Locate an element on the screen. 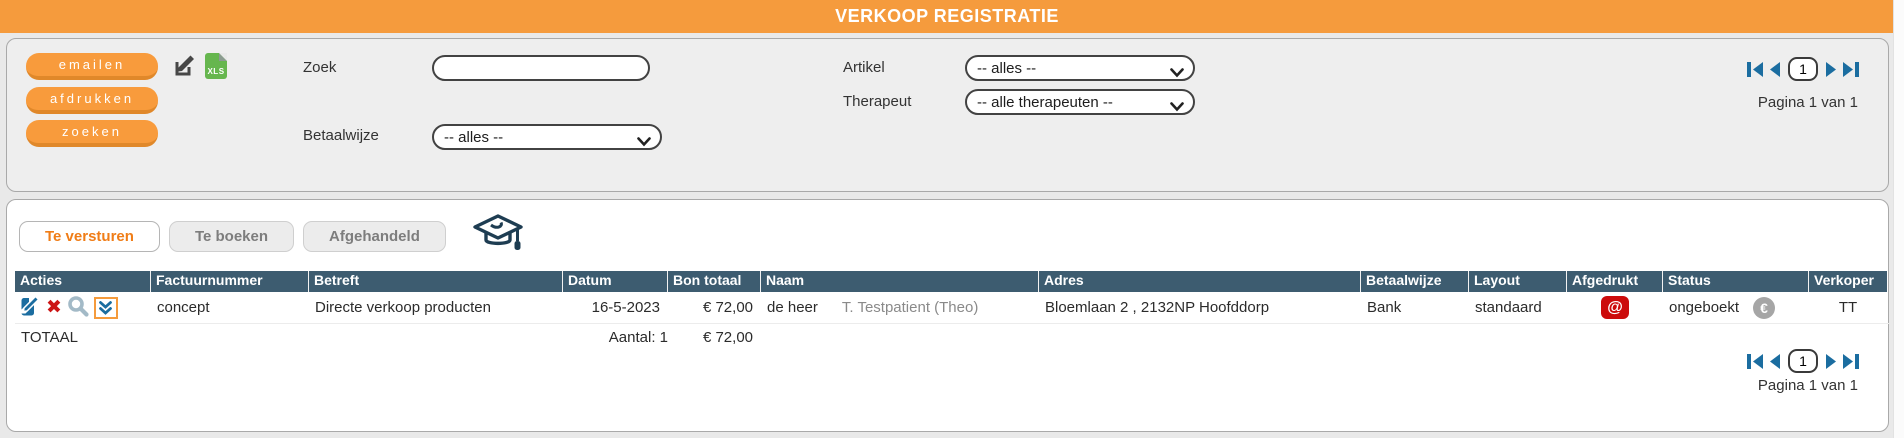  cell-bon-totaal: € 72,00 is located at coordinates (727, 307).